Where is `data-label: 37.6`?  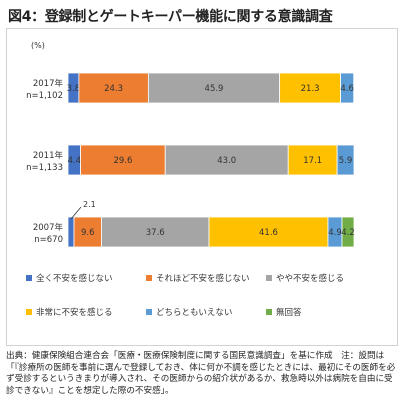 data-label: 37.6 is located at coordinates (155, 233).